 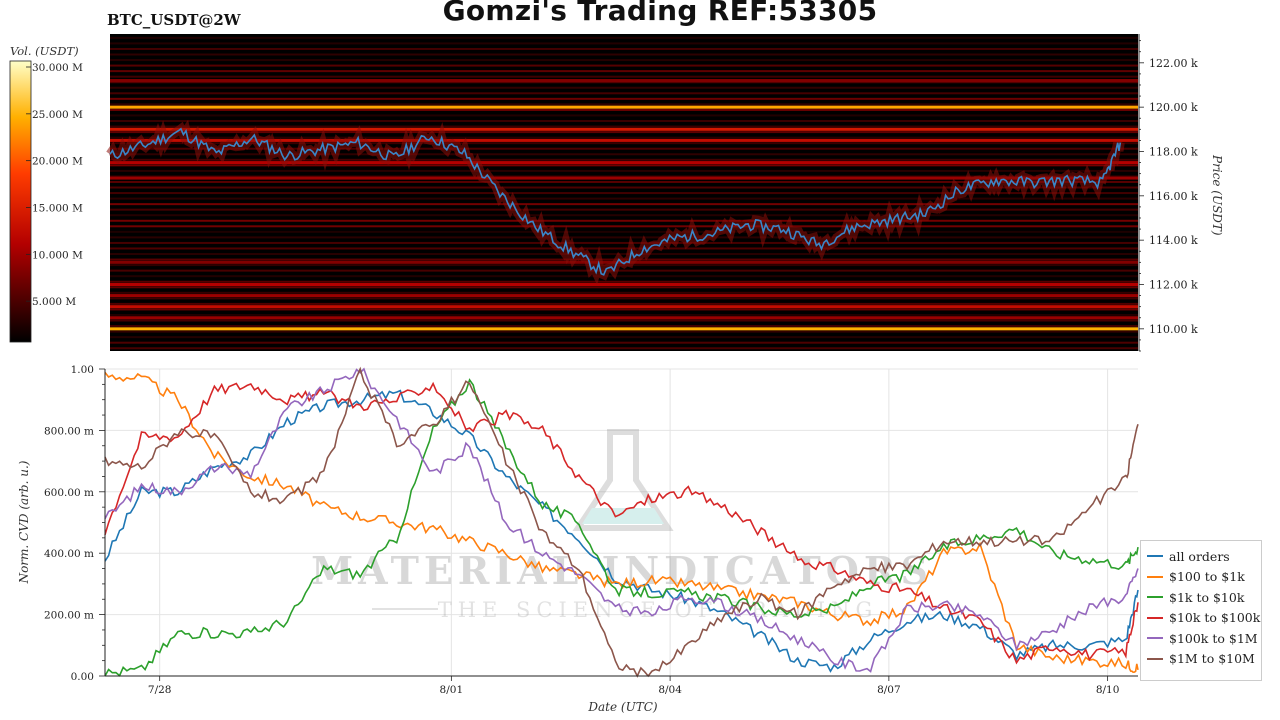 I want to click on legend-label: $1M to $10M, so click(x=1212, y=659).